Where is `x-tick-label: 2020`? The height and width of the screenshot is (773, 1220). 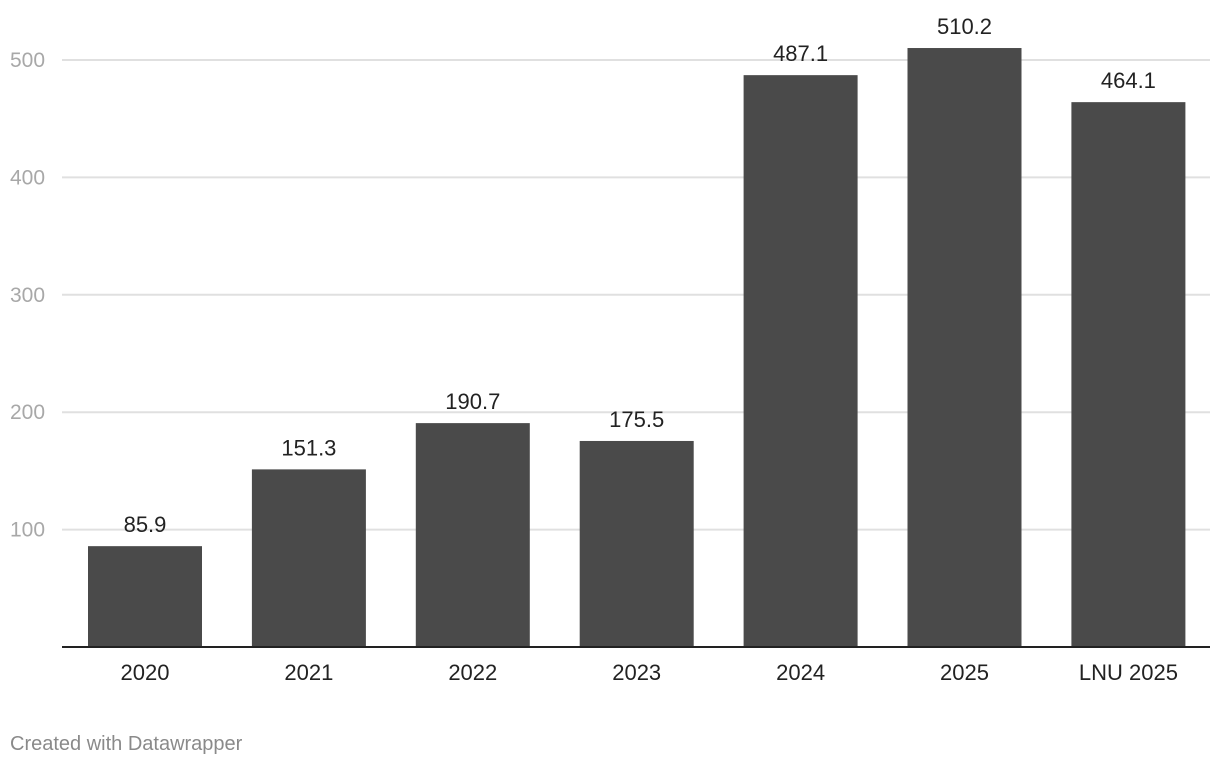
x-tick-label: 2020 is located at coordinates (145, 672).